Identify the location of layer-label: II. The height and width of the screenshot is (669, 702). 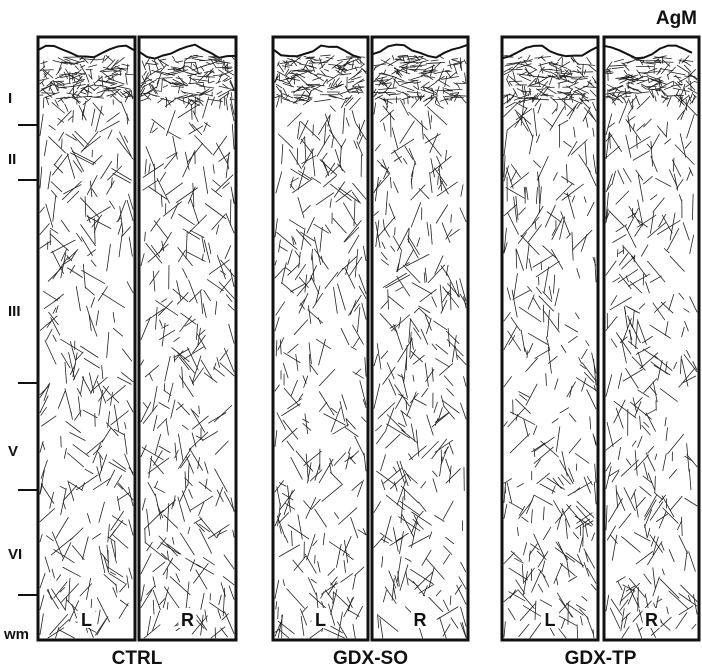
(12, 159).